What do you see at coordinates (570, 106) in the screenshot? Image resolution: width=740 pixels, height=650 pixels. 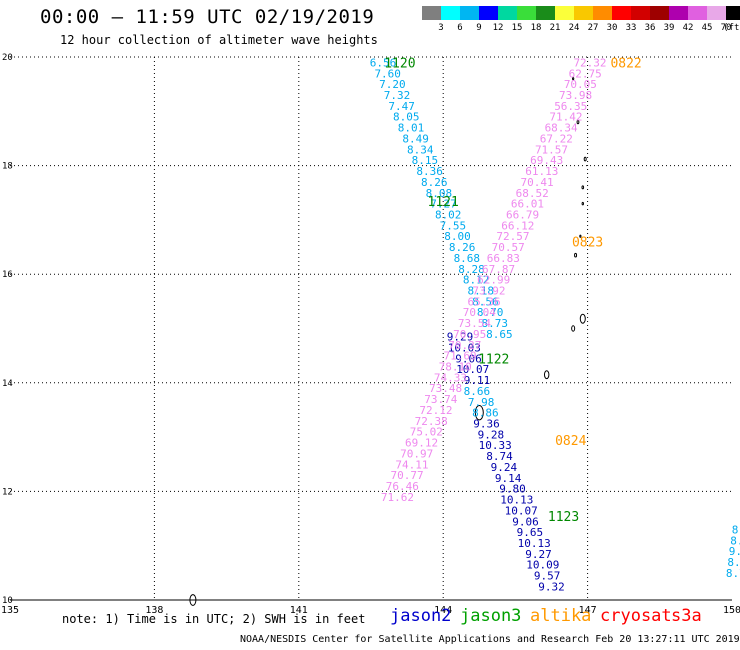 I see `wave-height-value: 56.35` at bounding box center [570, 106].